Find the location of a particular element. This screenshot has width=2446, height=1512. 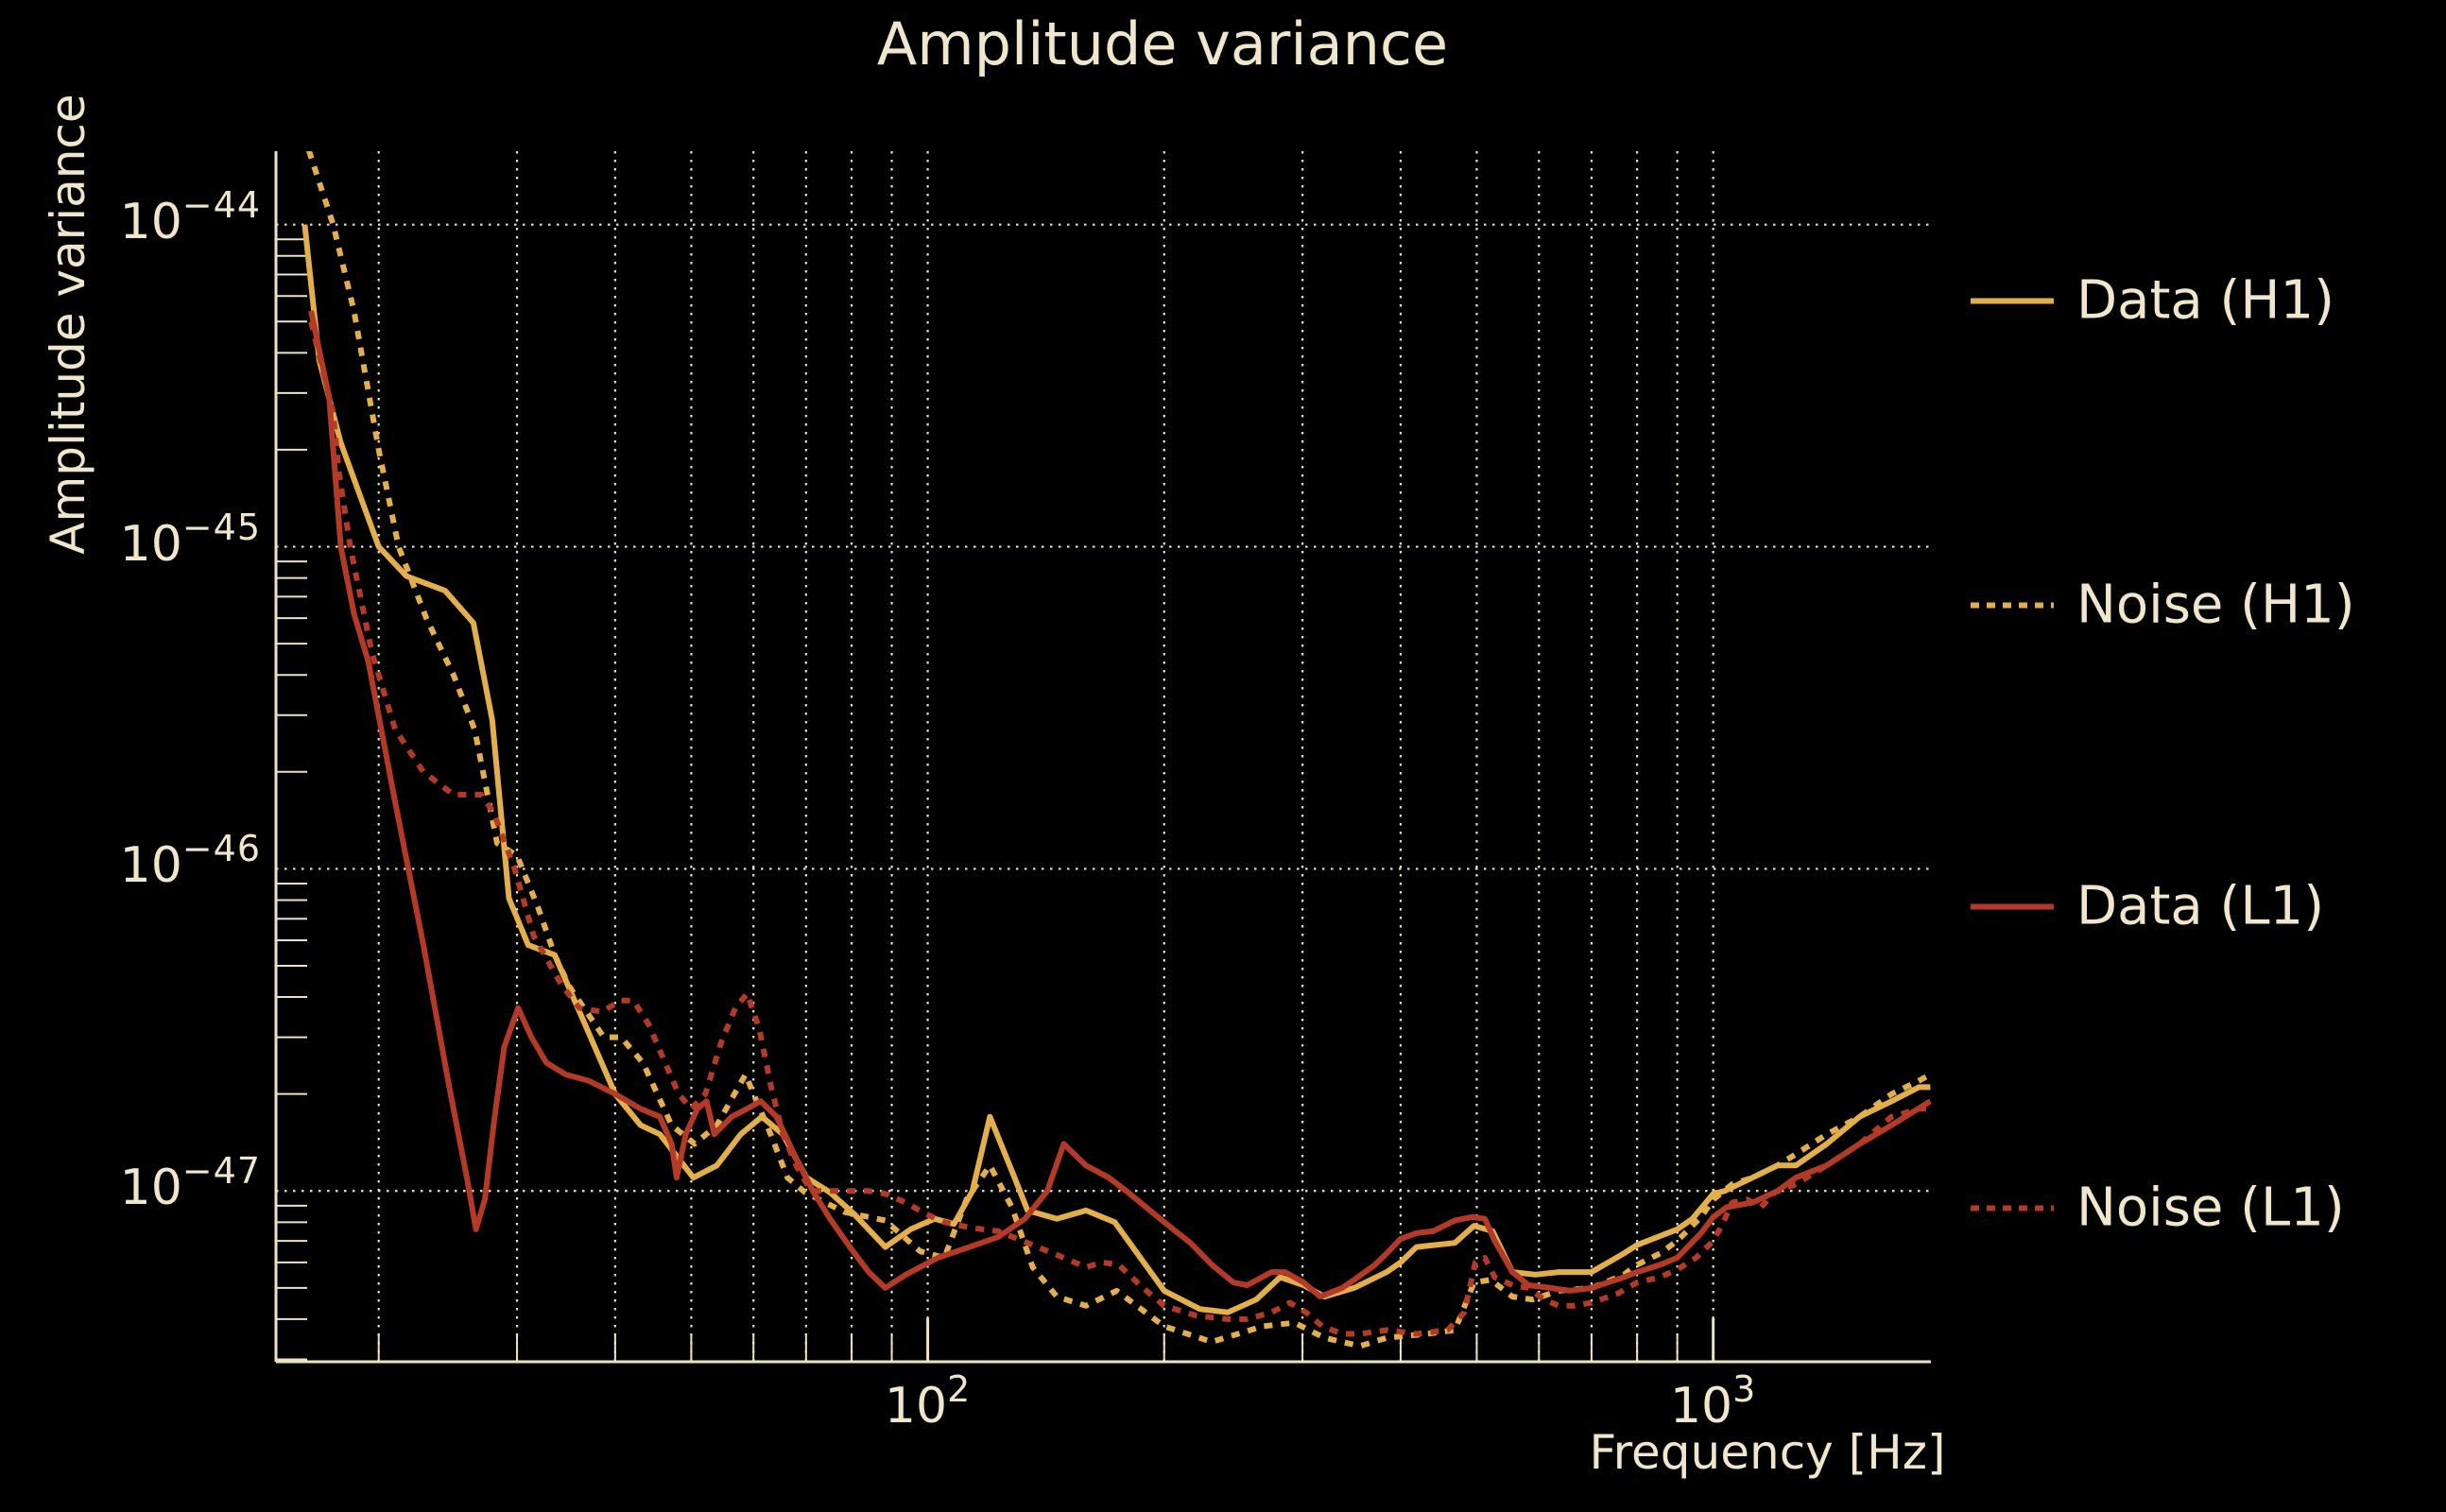

legend-label: Noise (H1) is located at coordinates (2215, 605).